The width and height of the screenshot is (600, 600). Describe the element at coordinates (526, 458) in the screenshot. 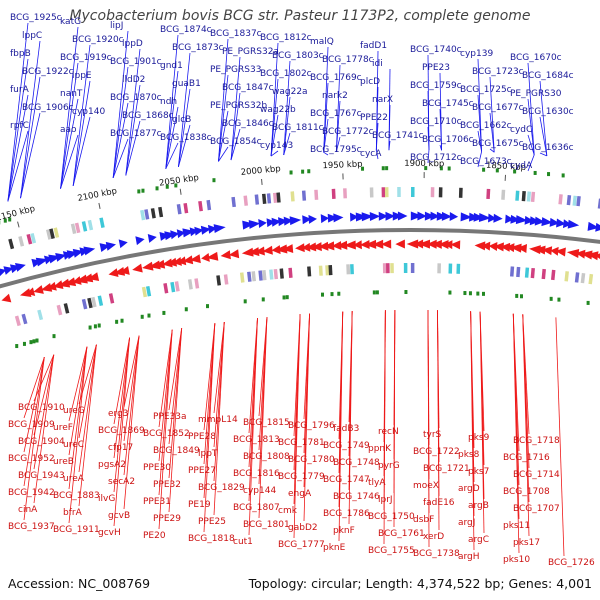

I see `reverse-gene-label: BCG_1716` at that location.